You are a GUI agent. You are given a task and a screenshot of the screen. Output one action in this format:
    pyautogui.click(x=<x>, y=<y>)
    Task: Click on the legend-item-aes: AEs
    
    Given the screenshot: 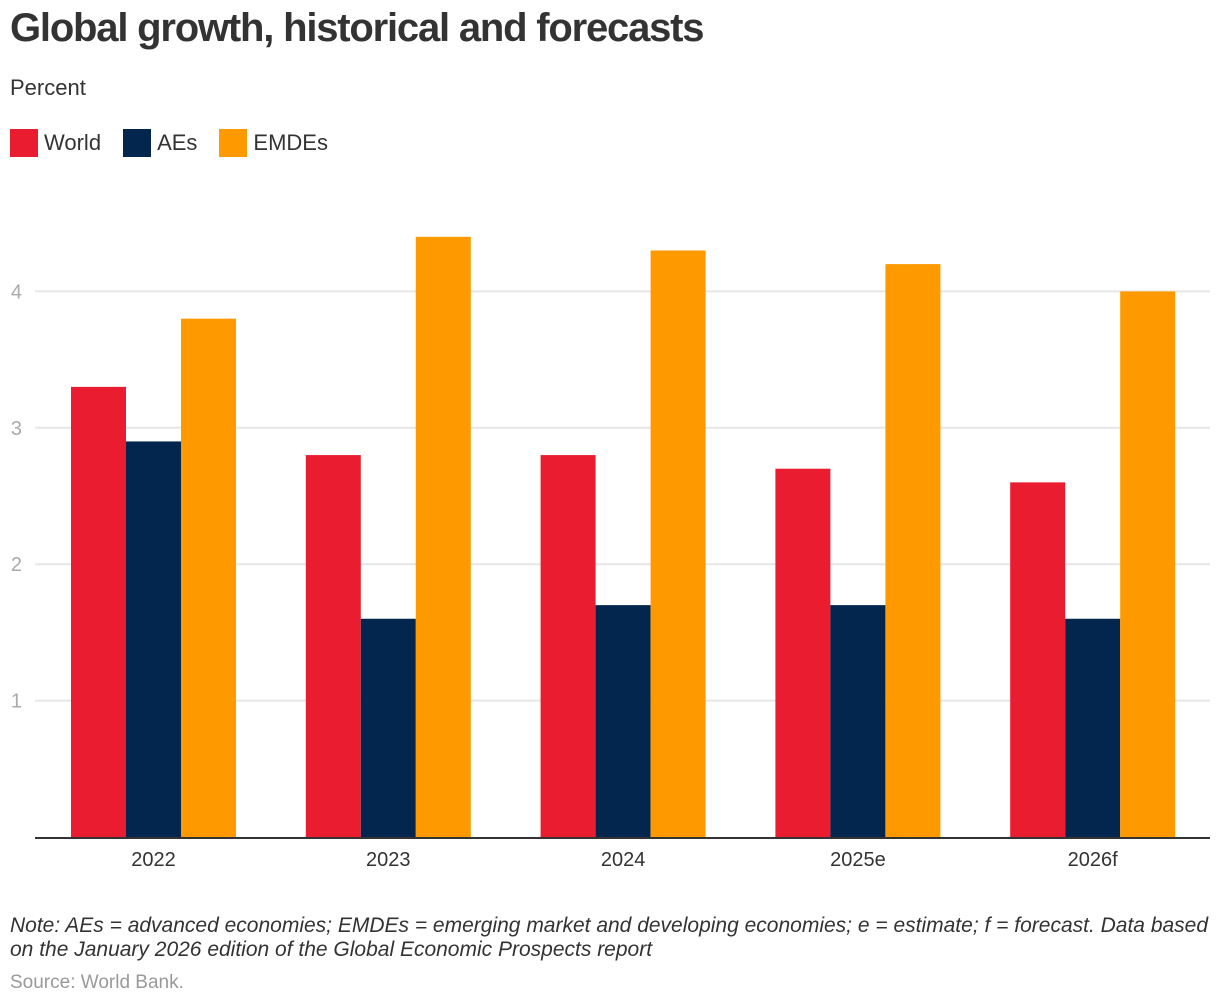 What is the action you would take?
    pyautogui.click(x=160, y=143)
    